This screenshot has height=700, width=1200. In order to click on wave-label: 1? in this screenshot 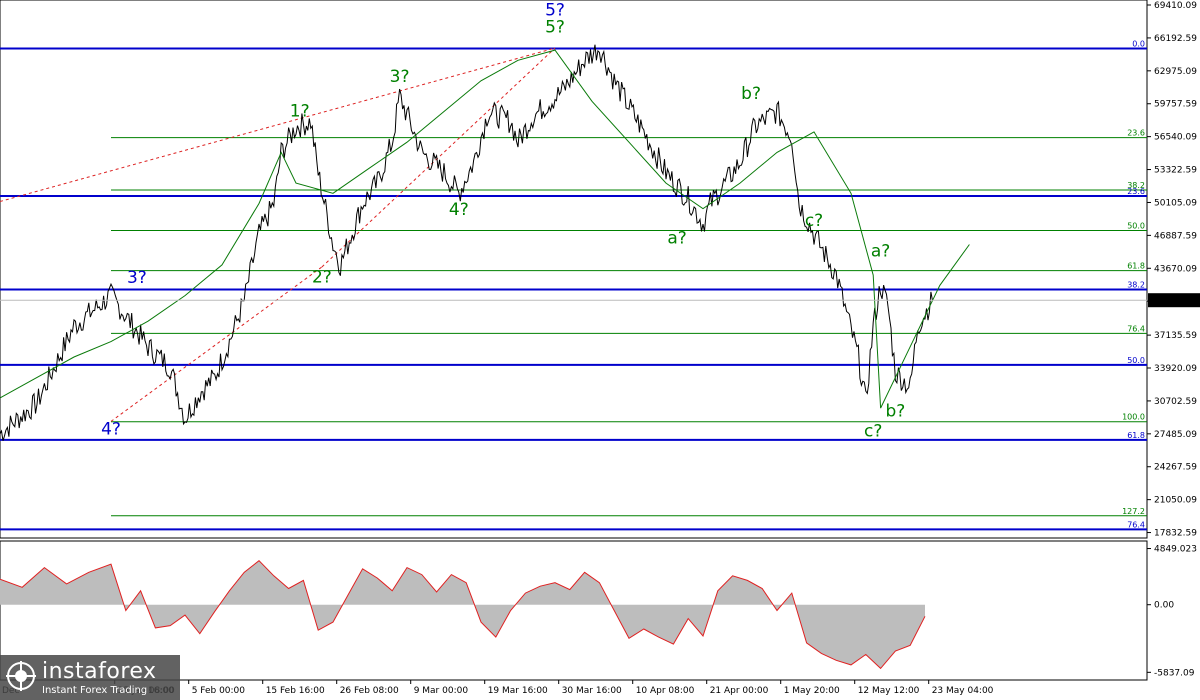, I will do `click(300, 112)`.